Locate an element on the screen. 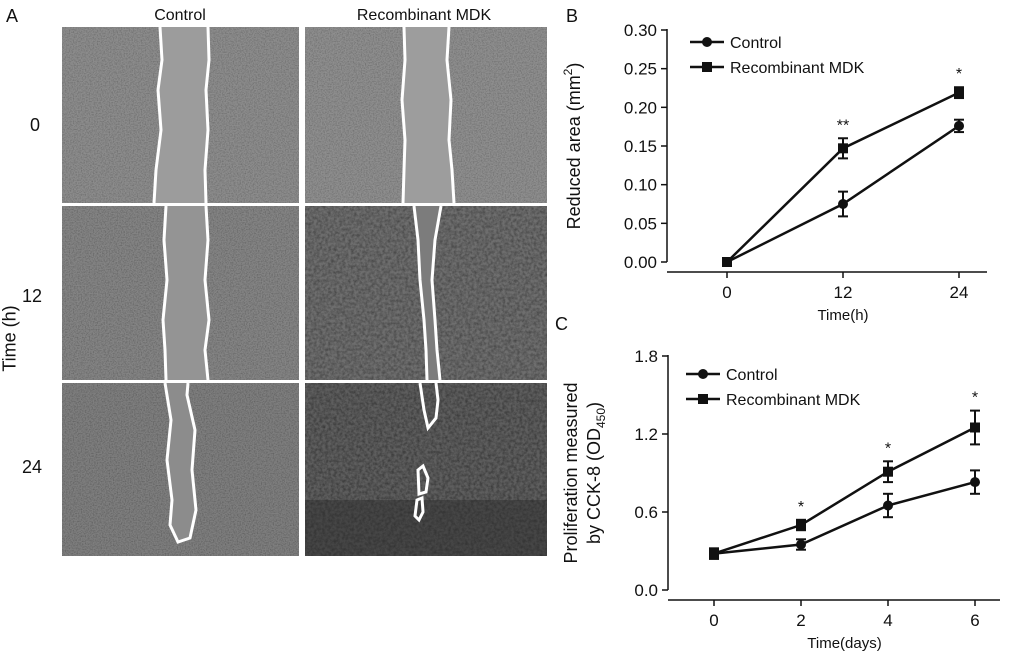 This screenshot has width=1024, height=655. x-tick-label: 12 is located at coordinates (843, 292).